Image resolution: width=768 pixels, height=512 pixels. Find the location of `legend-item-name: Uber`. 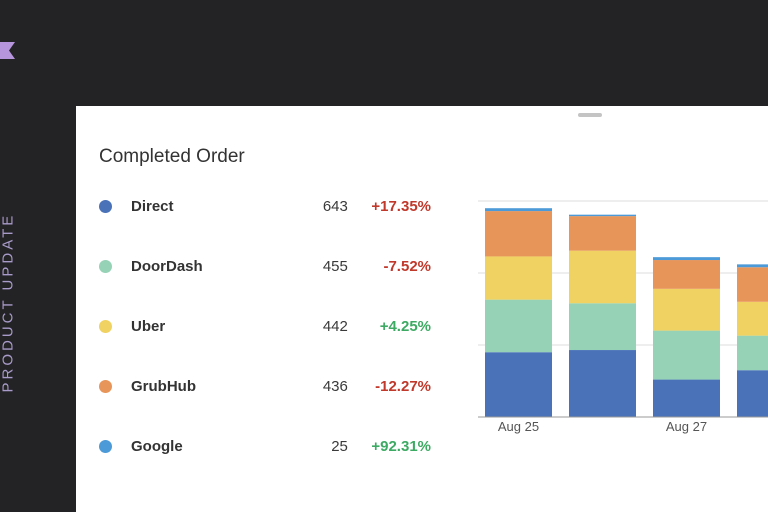

legend-item-name: Uber is located at coordinates (148, 326).